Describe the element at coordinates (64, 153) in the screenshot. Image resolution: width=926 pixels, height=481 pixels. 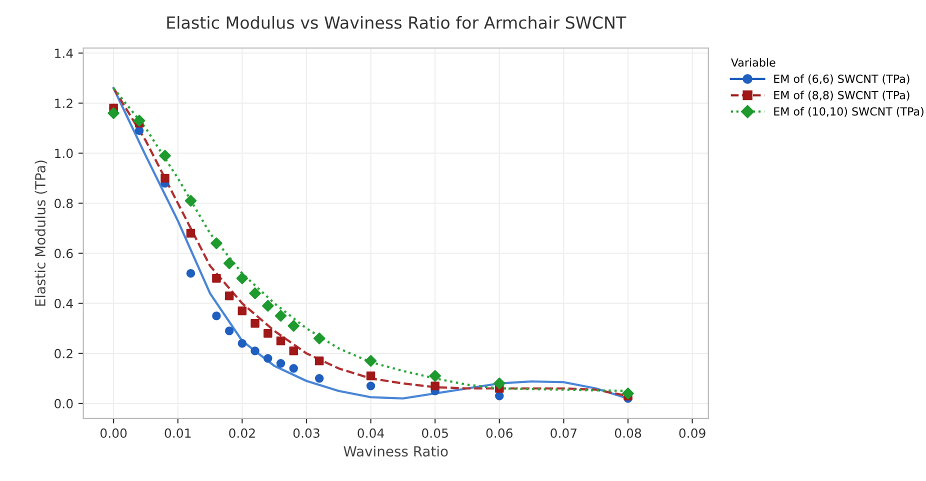
I see `y-tick-label: 1.0` at that location.